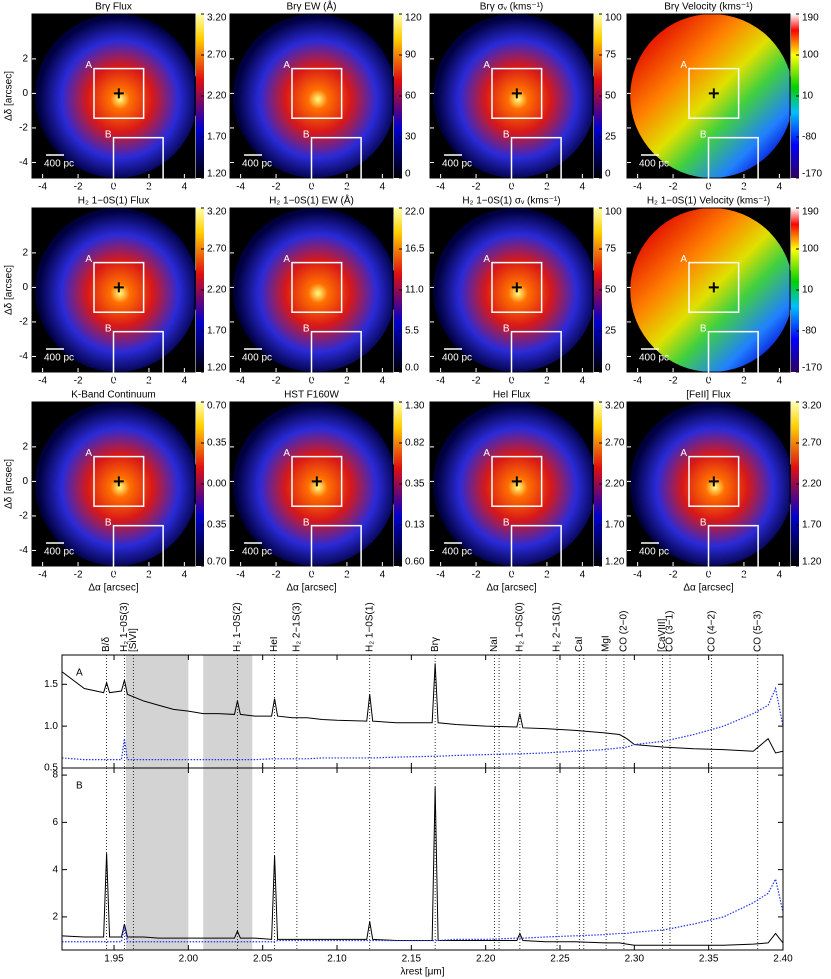 Image resolution: width=831 pixels, height=979 pixels. I want to click on map-title: Brγ Flux, so click(113, 7).